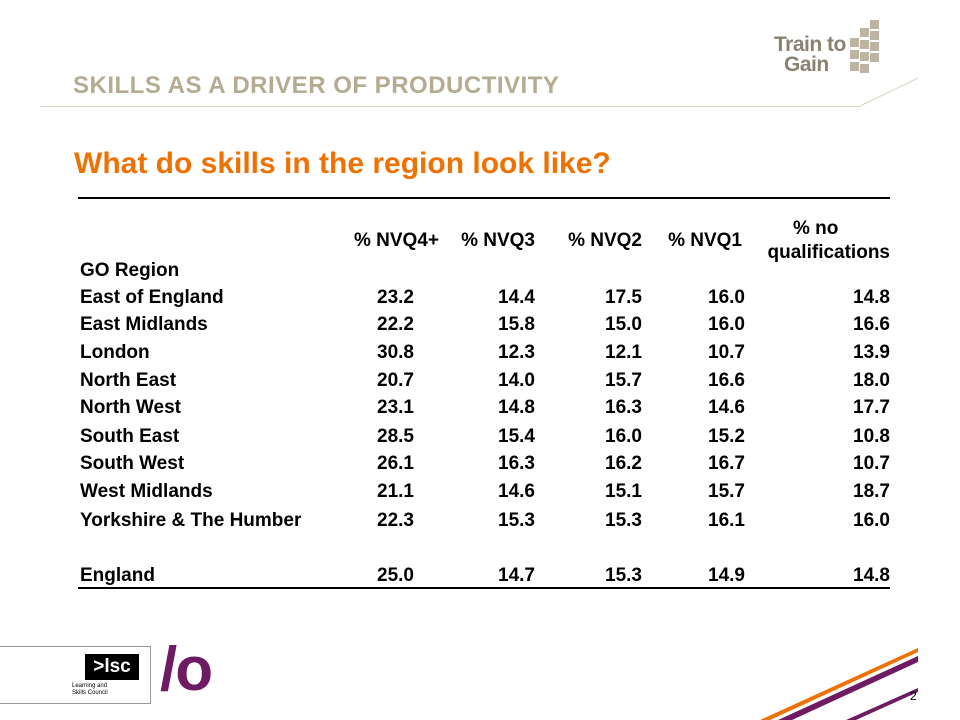  What do you see at coordinates (871, 352) in the screenshot?
I see `cell-value: 13.9` at bounding box center [871, 352].